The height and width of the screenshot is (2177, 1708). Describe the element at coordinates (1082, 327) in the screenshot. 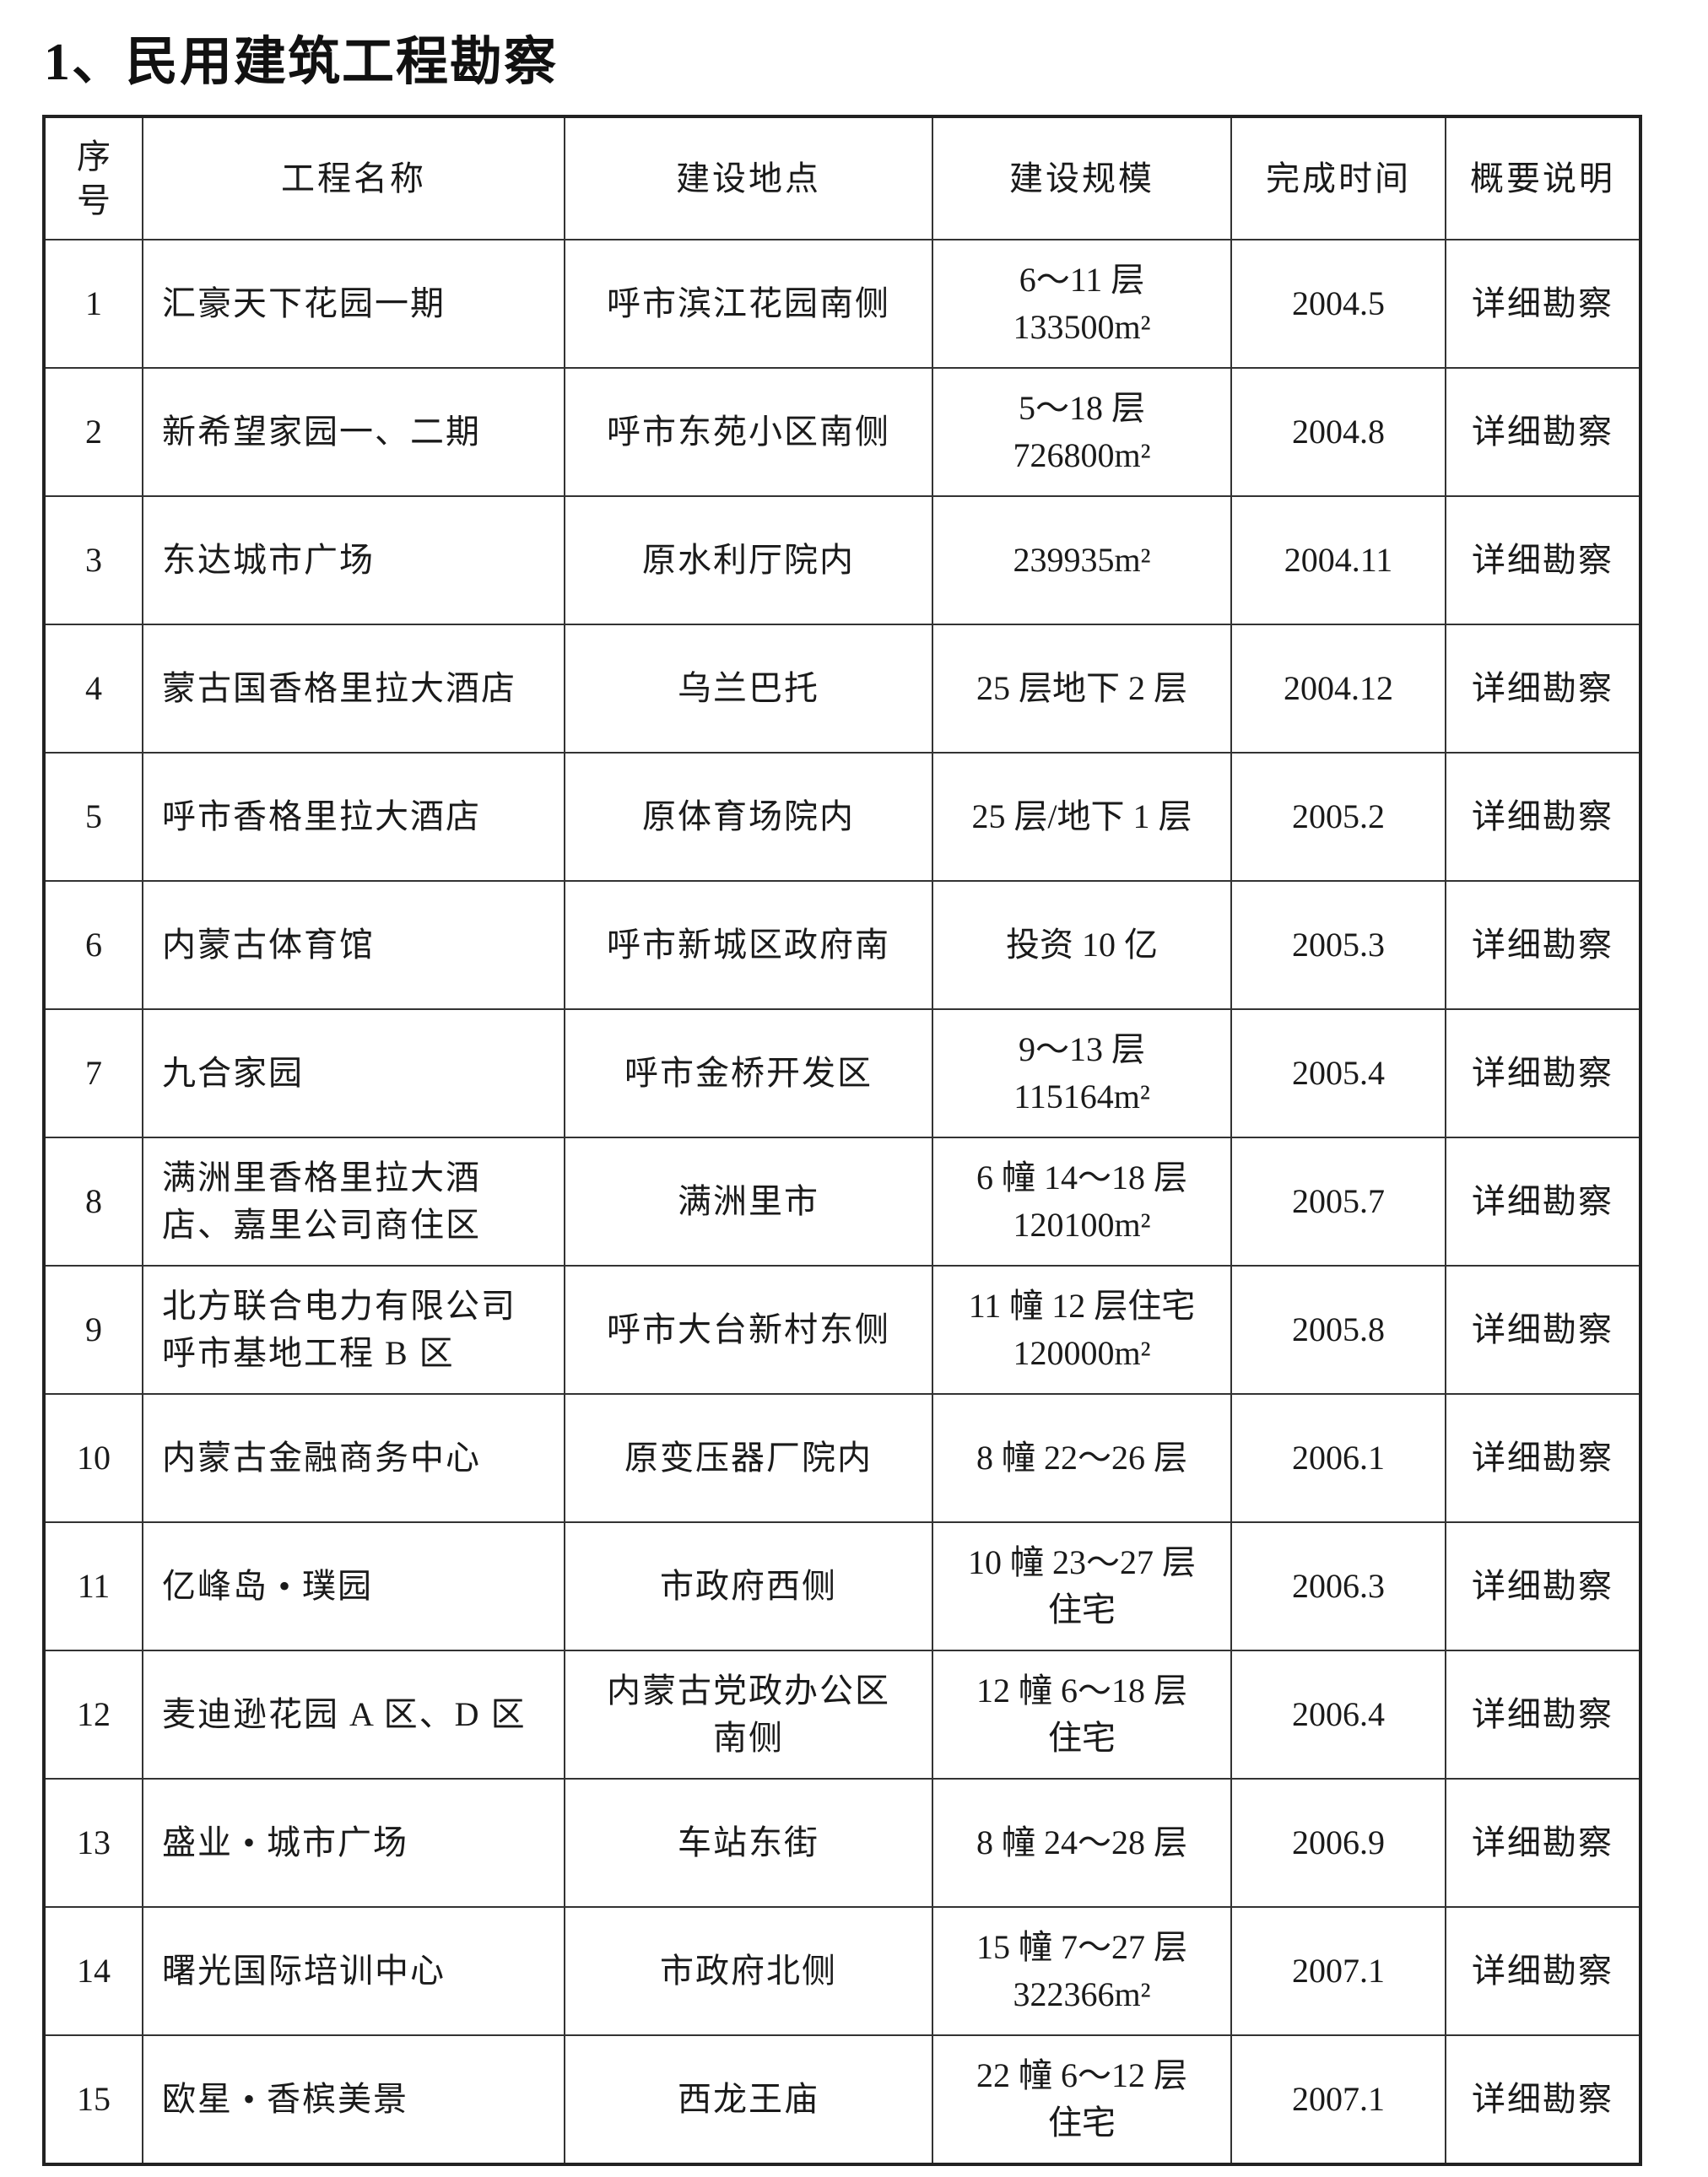

I see `scale-line: 133500m²` at that location.